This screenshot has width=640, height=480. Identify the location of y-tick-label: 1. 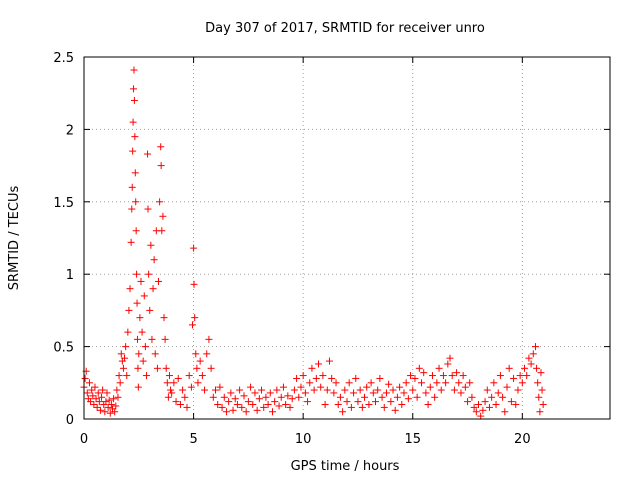
(70, 275).